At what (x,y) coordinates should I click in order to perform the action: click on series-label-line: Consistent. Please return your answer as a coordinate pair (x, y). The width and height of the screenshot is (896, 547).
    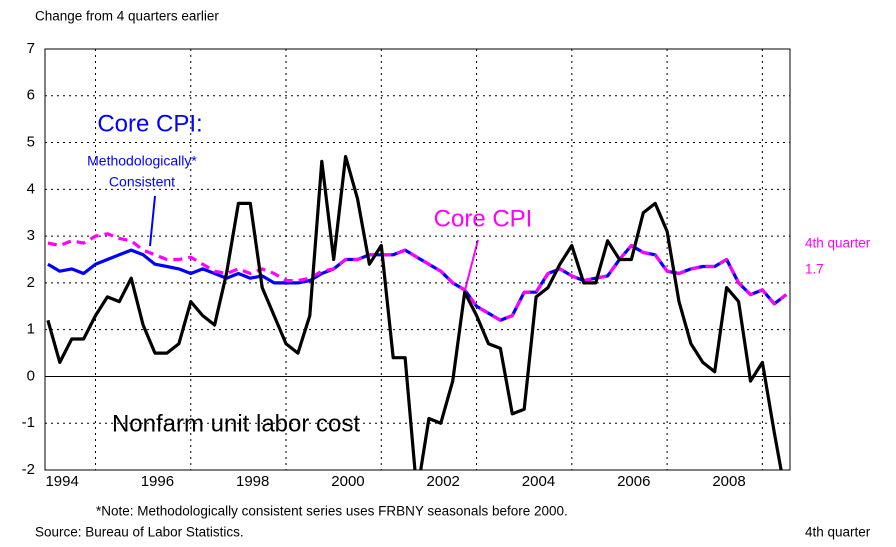
    Looking at the image, I should click on (142, 182).